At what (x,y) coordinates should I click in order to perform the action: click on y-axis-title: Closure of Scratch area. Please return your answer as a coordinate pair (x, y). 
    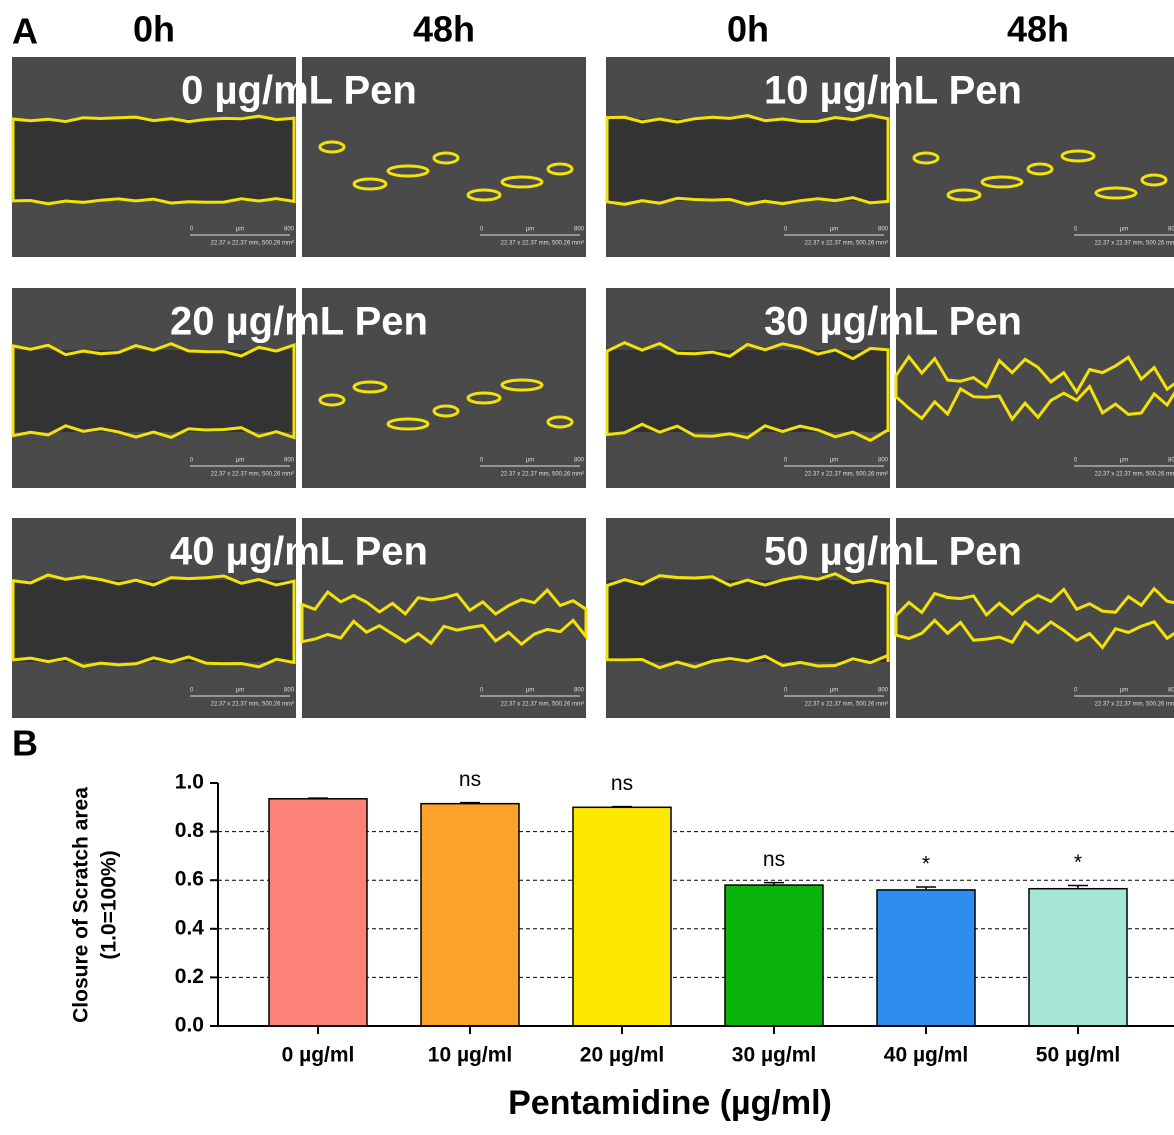
    Looking at the image, I should click on (81, 905).